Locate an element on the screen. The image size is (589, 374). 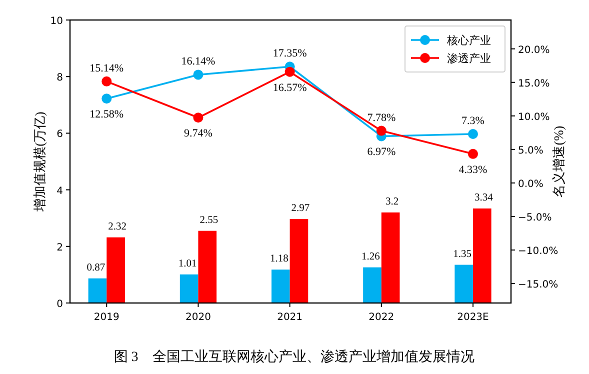
y2-tick-label: −10.0% is located at coordinates (538, 252).